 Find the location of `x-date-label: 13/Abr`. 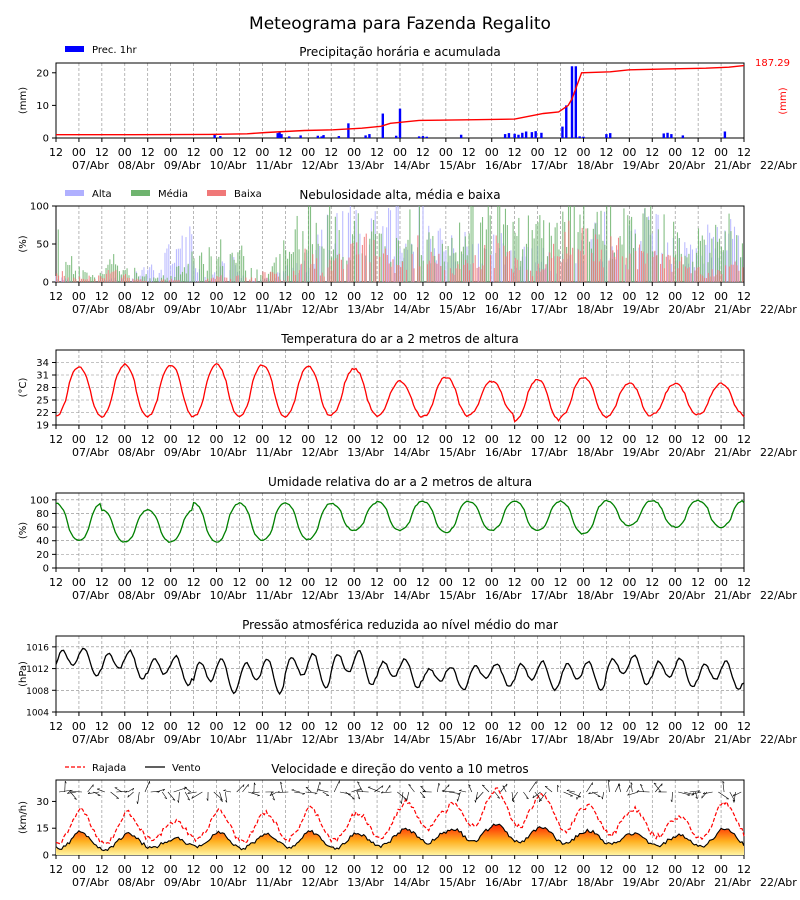

x-date-label: 13/Abr is located at coordinates (365, 595).